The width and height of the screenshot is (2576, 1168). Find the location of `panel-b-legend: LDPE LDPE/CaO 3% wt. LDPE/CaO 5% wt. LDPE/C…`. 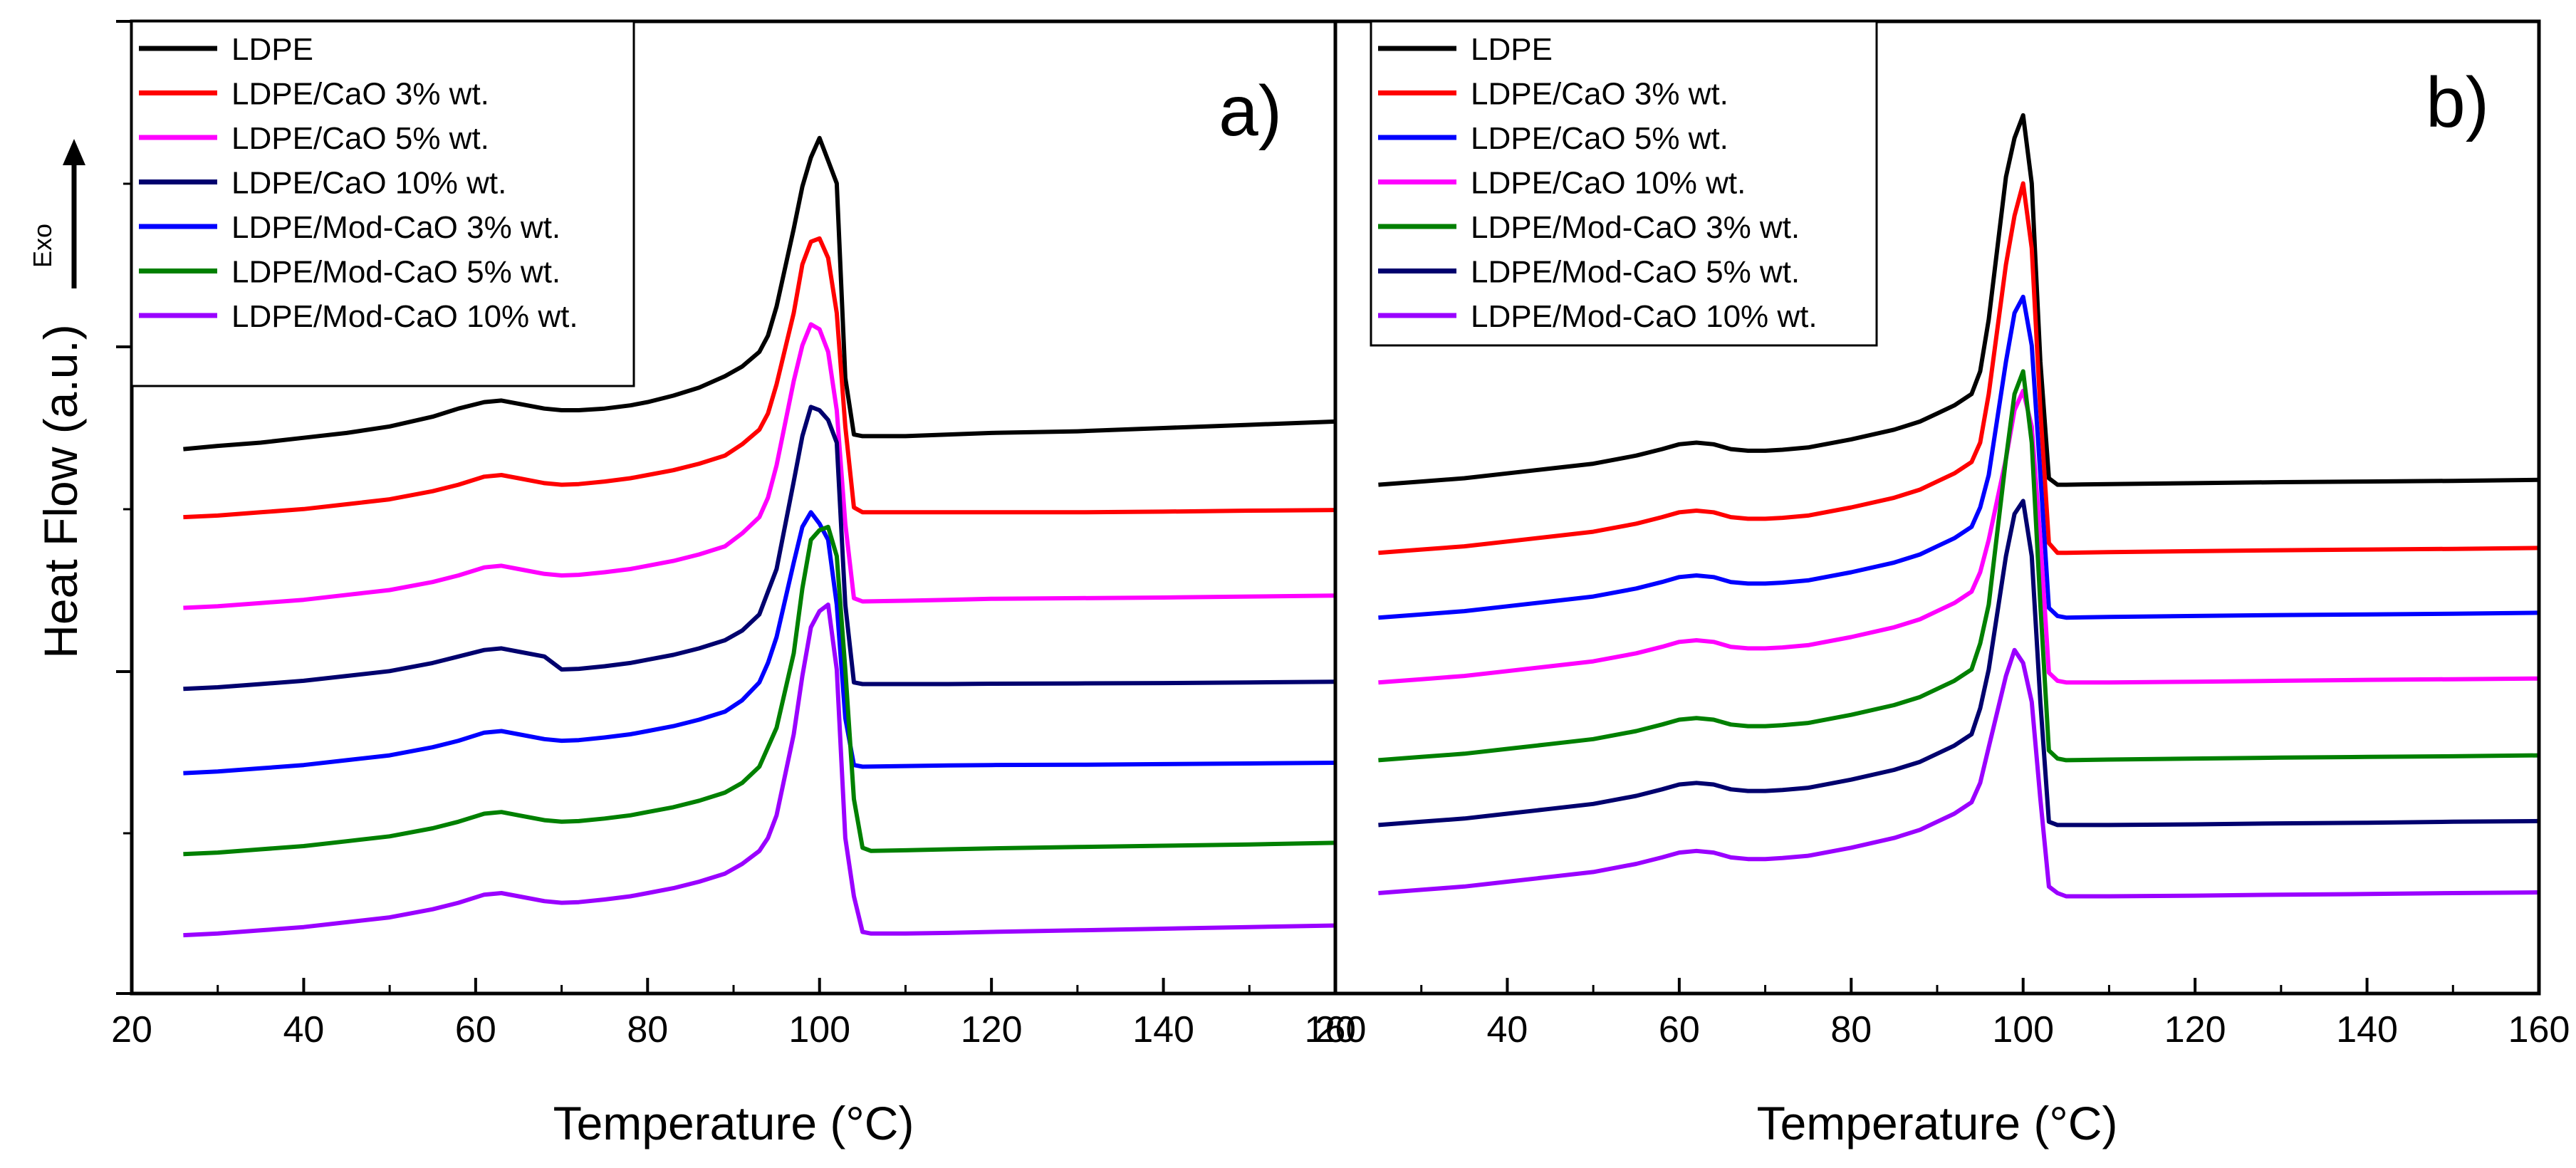

panel-b-legend: LDPE LDPE/CaO 3% wt. LDPE/CaO 5% wt. LDPE/C… is located at coordinates (1624, 183).